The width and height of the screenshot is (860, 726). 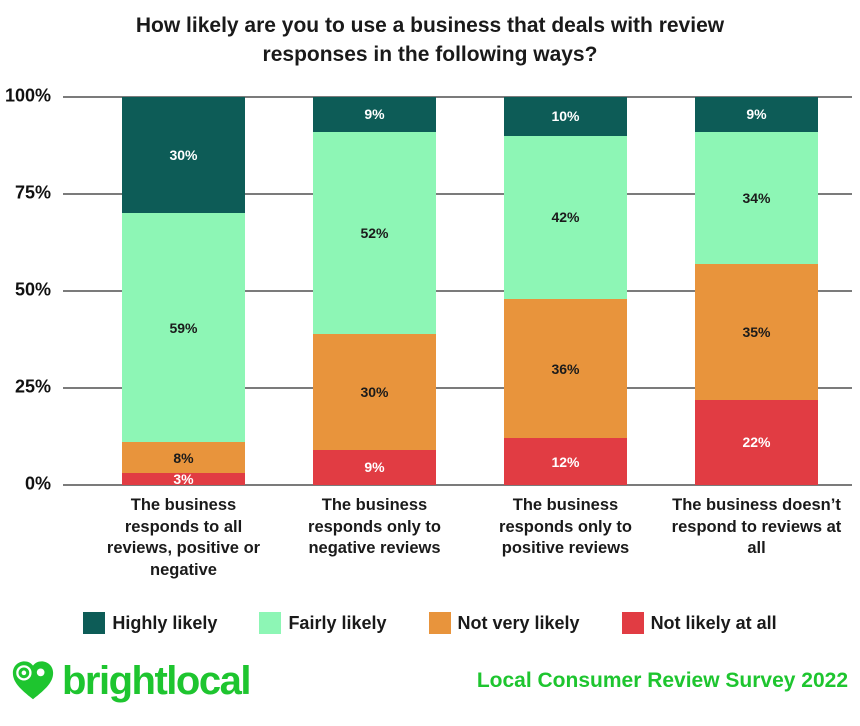 I want to click on segment-value-label: 52%, so click(x=374, y=232).